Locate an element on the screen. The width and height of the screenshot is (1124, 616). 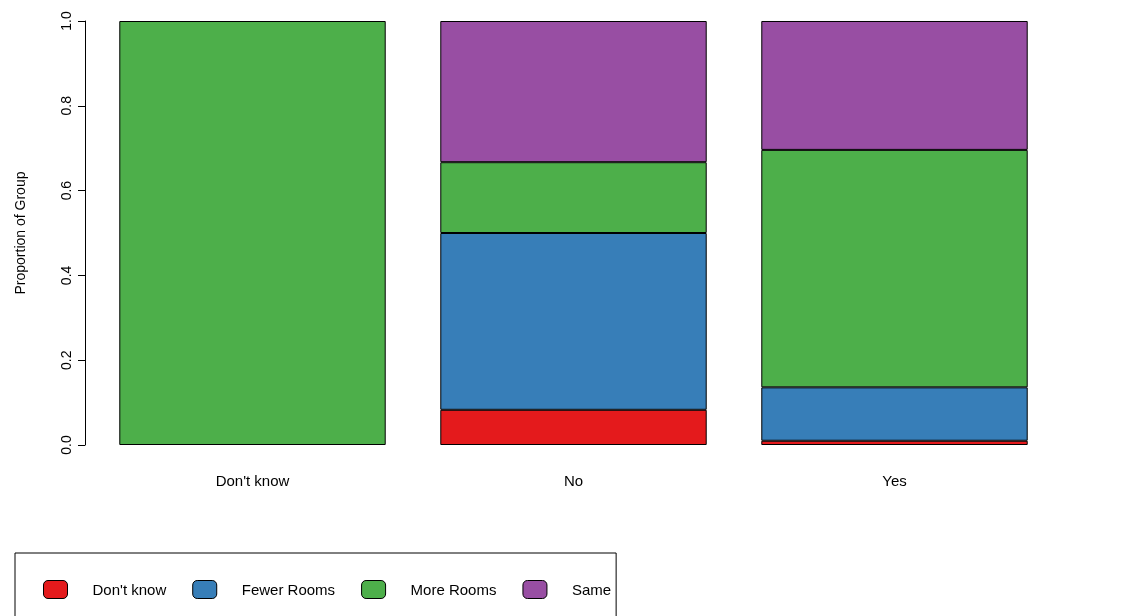
legend-label: Same is located at coordinates (591, 589).